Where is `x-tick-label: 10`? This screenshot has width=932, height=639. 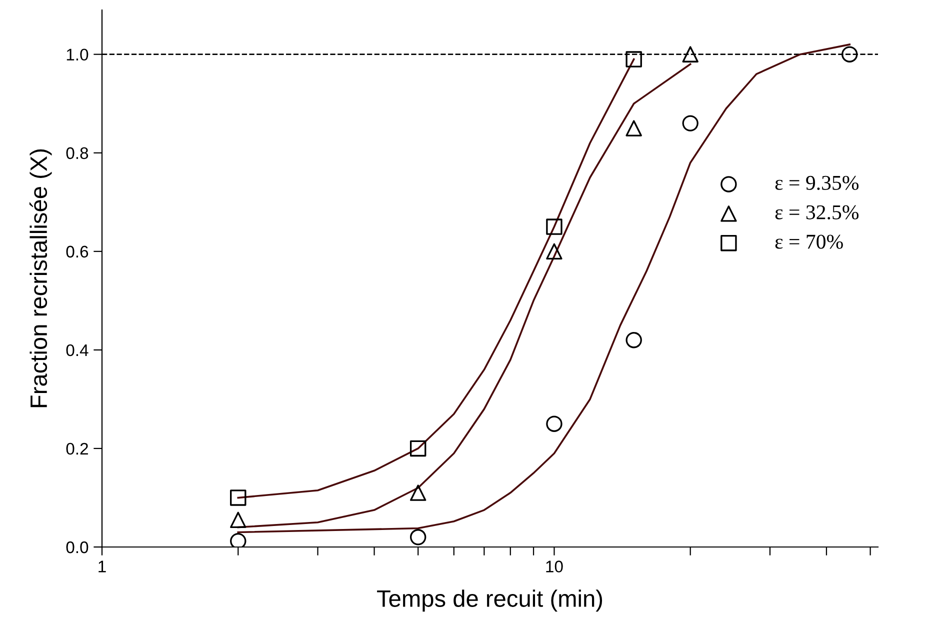 x-tick-label: 10 is located at coordinates (554, 566).